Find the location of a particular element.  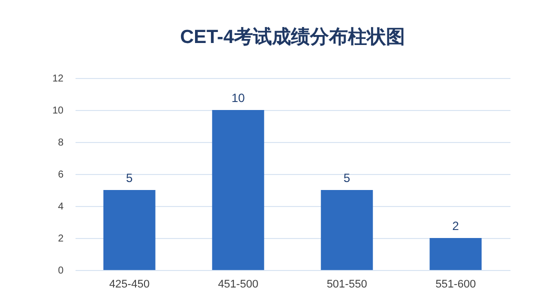

data-label: 10 is located at coordinates (238, 98).